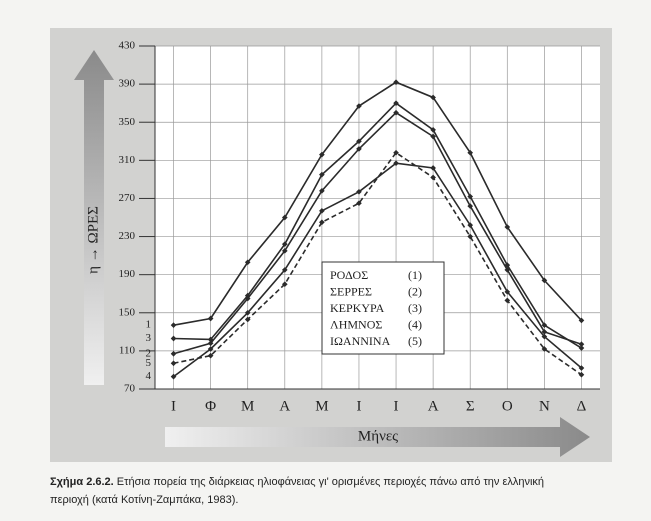 Image resolution: width=651 pixels, height=521 pixels. I want to click on x-tick-label: Φ, so click(210, 406).